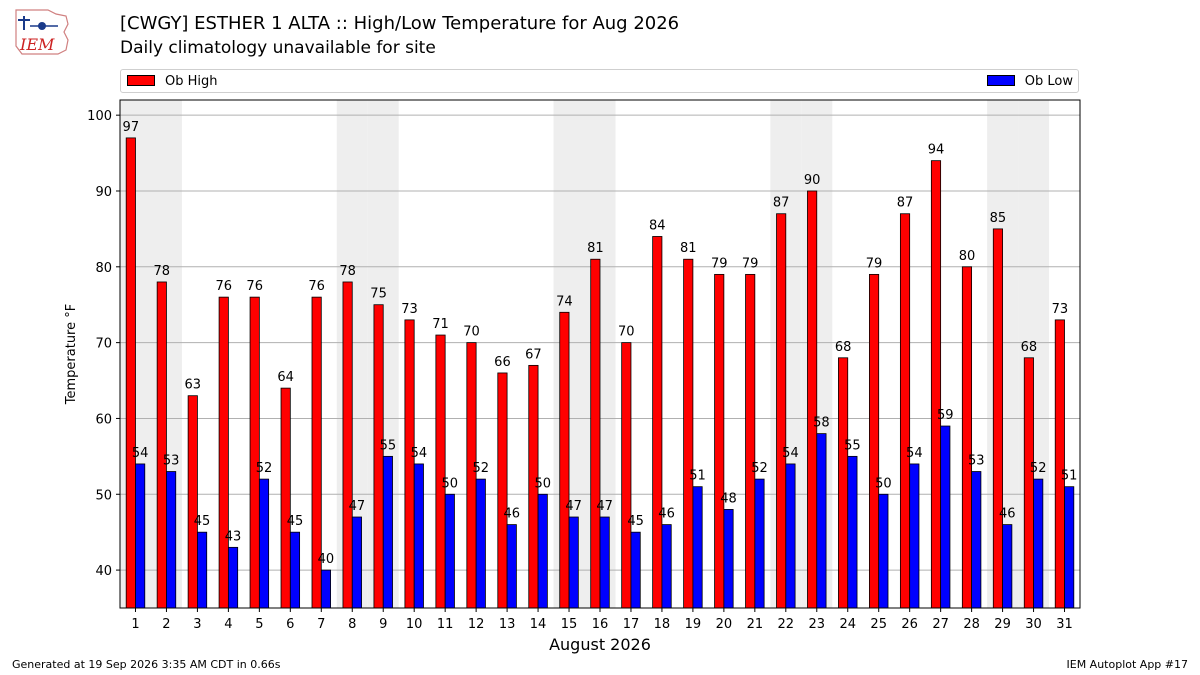  I want to click on x-tick-label: 1, so click(135, 624).